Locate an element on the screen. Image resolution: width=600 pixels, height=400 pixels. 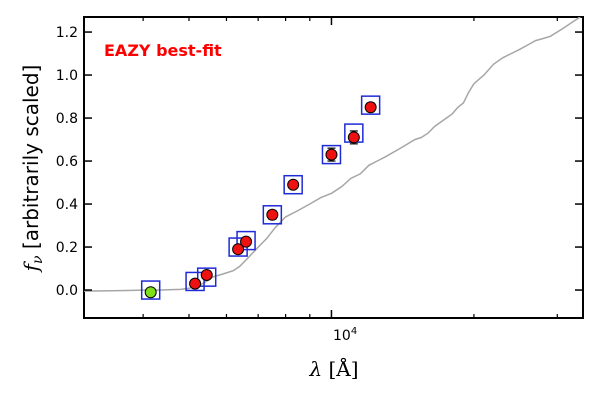
y-tick-label: 0.8 is located at coordinates (67, 119).